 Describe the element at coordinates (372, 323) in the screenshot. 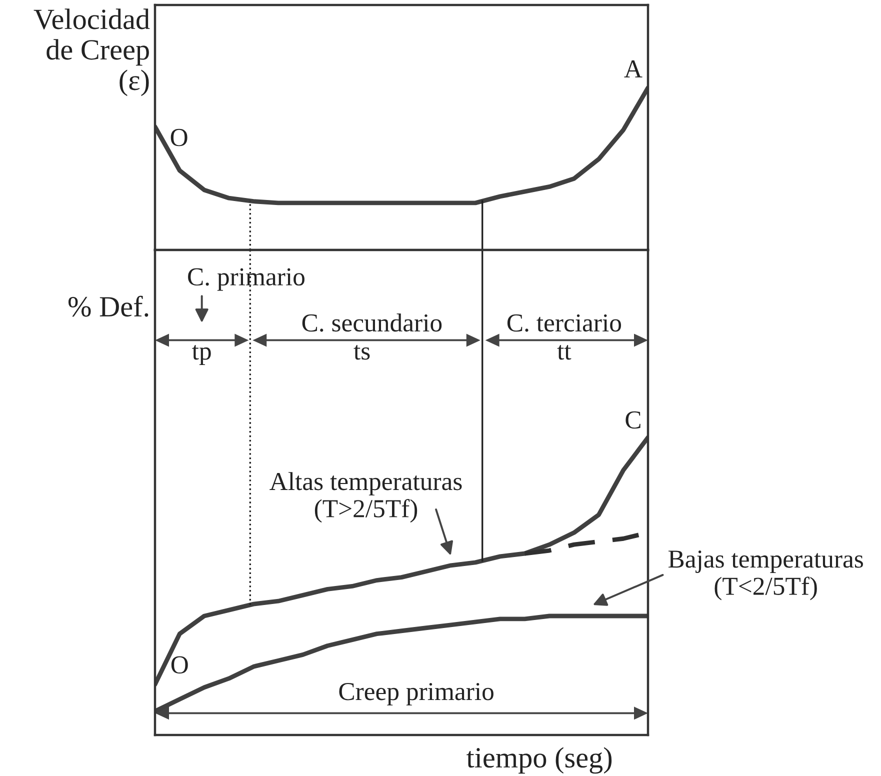

I see `text: C. secundario` at that location.